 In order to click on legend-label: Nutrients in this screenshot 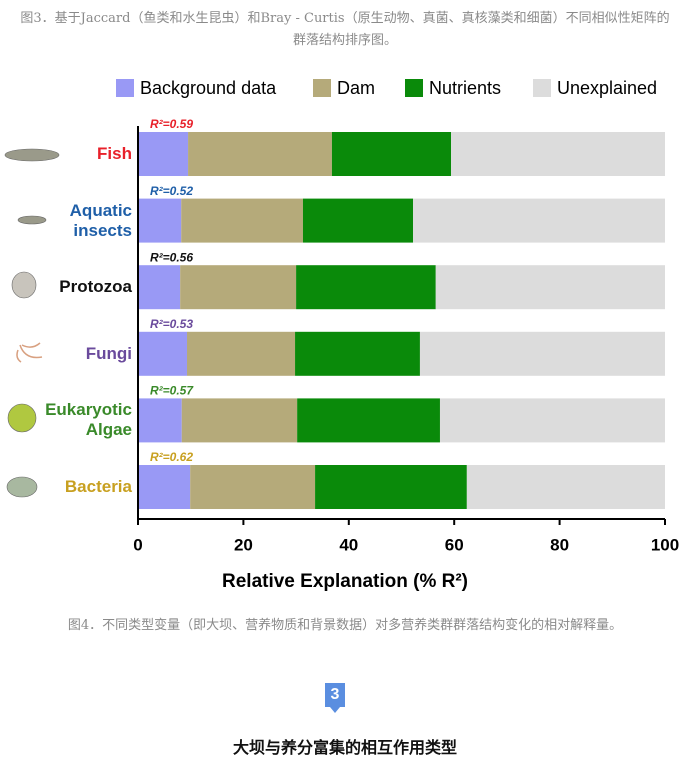, I will do `click(465, 88)`.